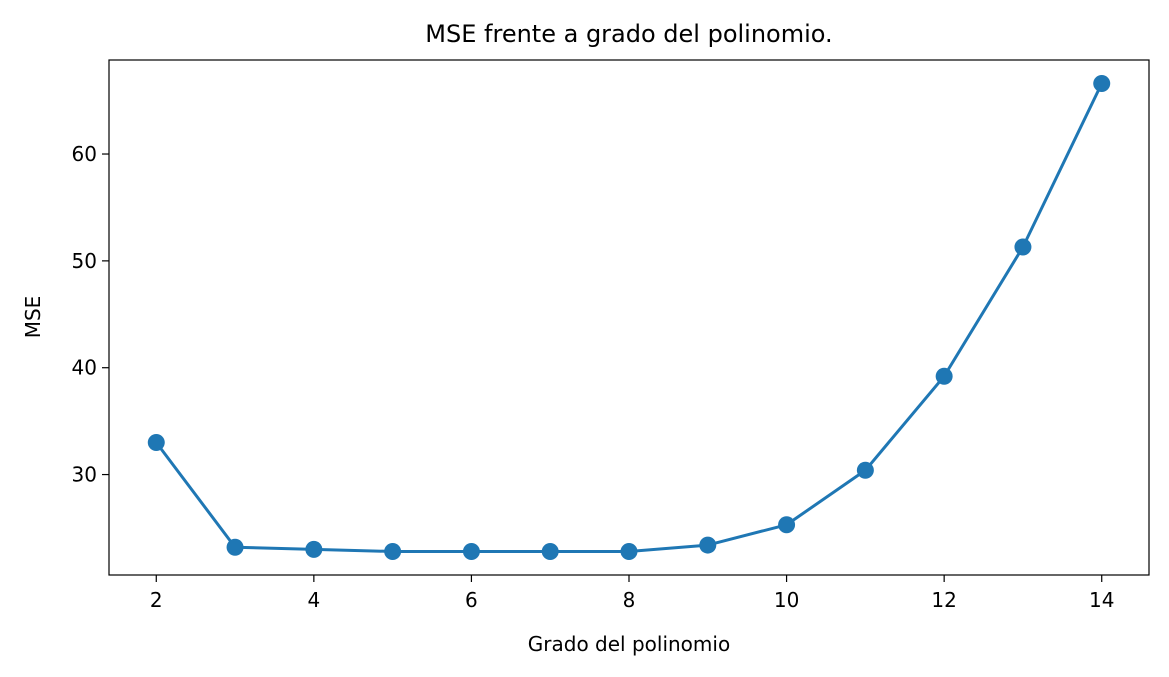 This screenshot has height=677, width=1169. Describe the element at coordinates (1101, 600) in the screenshot. I see `x-tick-label: 14` at that location.